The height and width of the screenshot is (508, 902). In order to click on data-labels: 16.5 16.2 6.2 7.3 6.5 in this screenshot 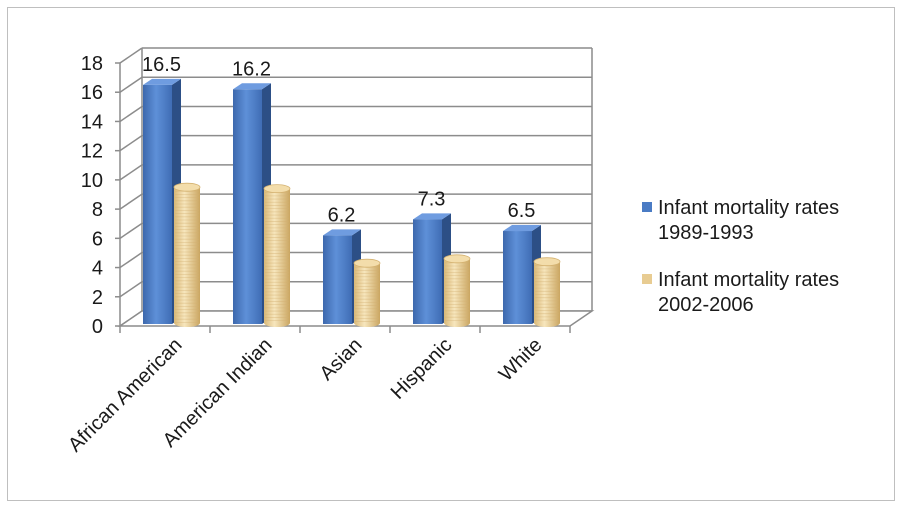, I will do `click(338, 140)`.